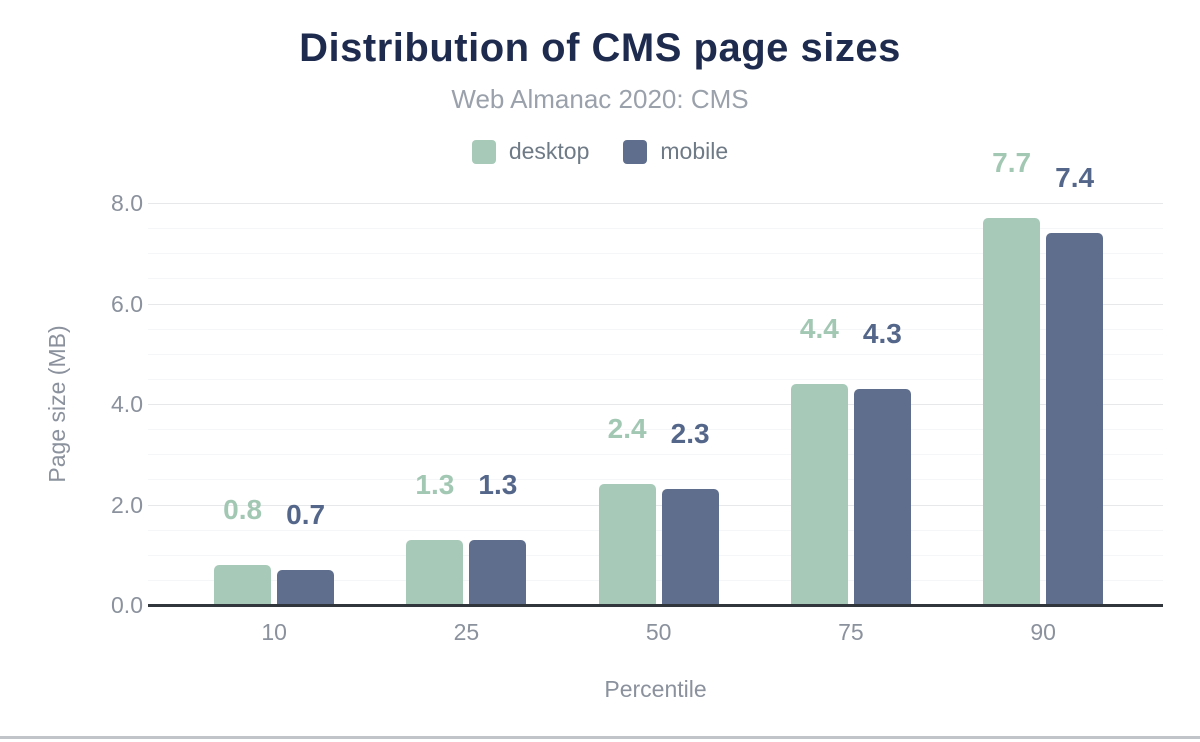  What do you see at coordinates (498, 572) in the screenshot?
I see `bar-mobile-p25` at bounding box center [498, 572].